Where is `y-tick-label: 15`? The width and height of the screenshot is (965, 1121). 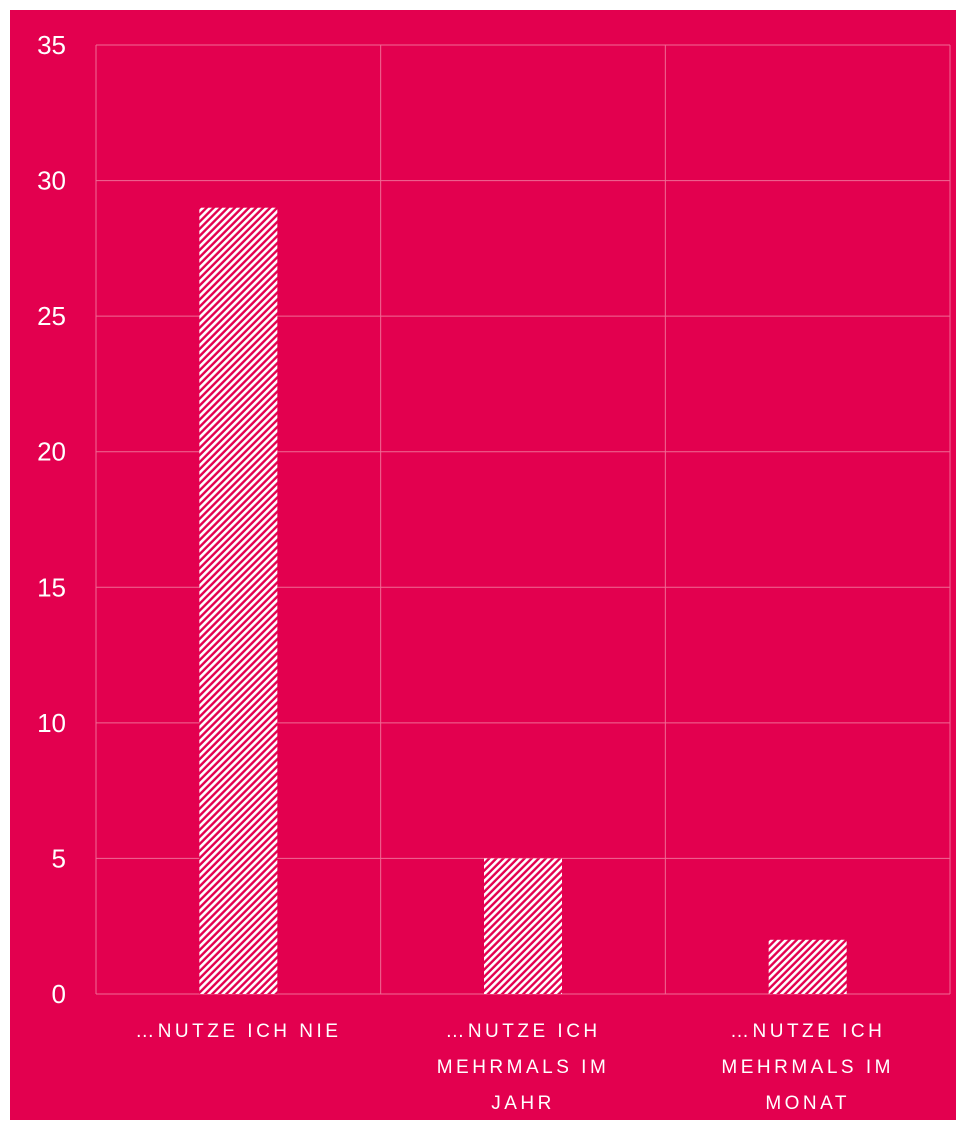
y-tick-label: 15 is located at coordinates (51, 587).